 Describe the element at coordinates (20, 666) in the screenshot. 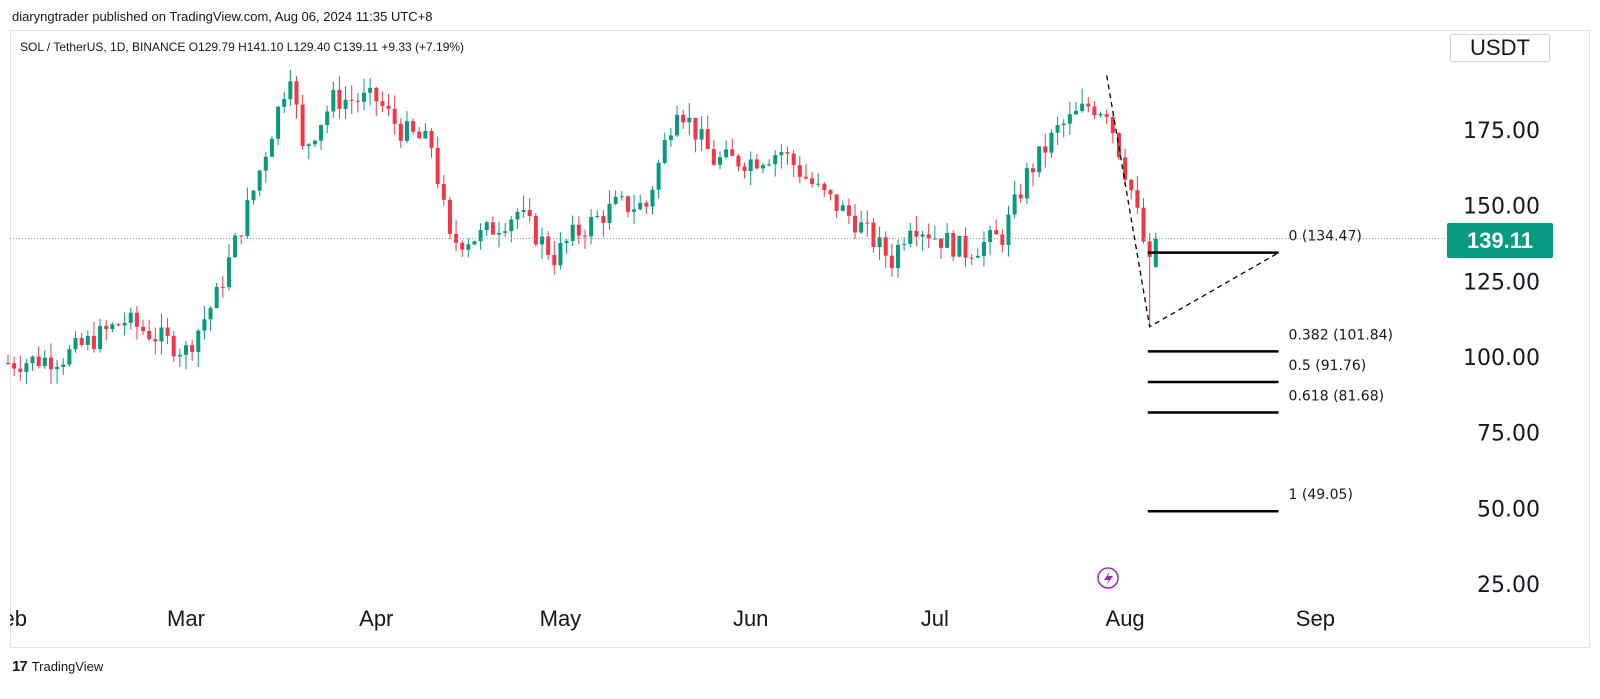

I see `tradingview-logo-icon: 17` at that location.